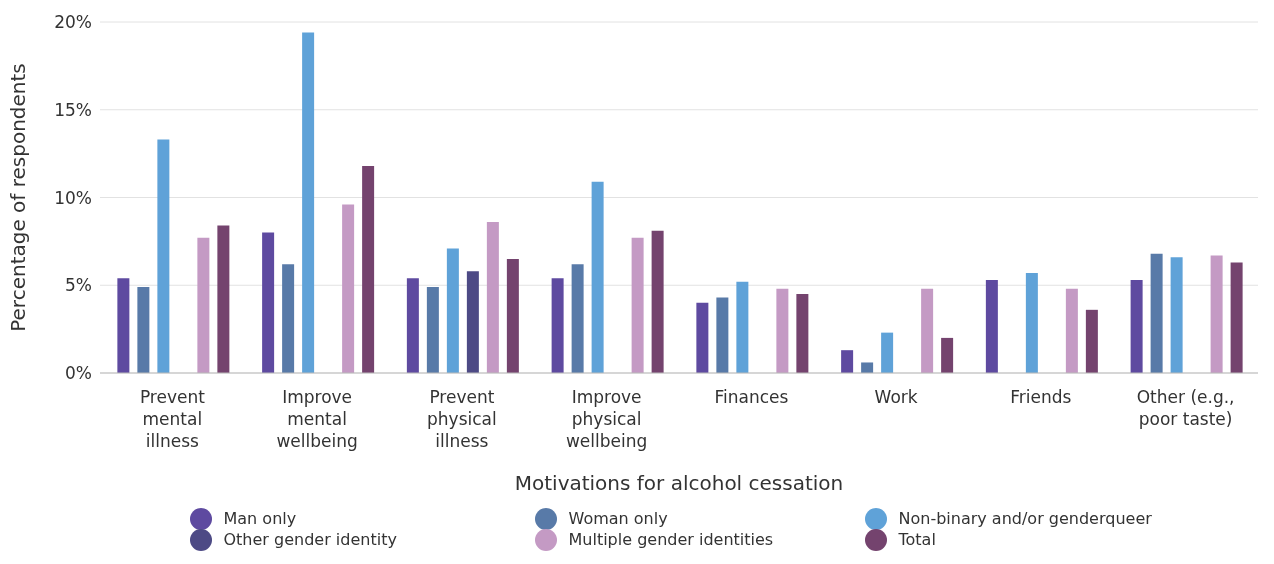 The width and height of the screenshot is (1274, 564). I want to click on x-tick-label: Prevent physical illness, so click(462, 419).